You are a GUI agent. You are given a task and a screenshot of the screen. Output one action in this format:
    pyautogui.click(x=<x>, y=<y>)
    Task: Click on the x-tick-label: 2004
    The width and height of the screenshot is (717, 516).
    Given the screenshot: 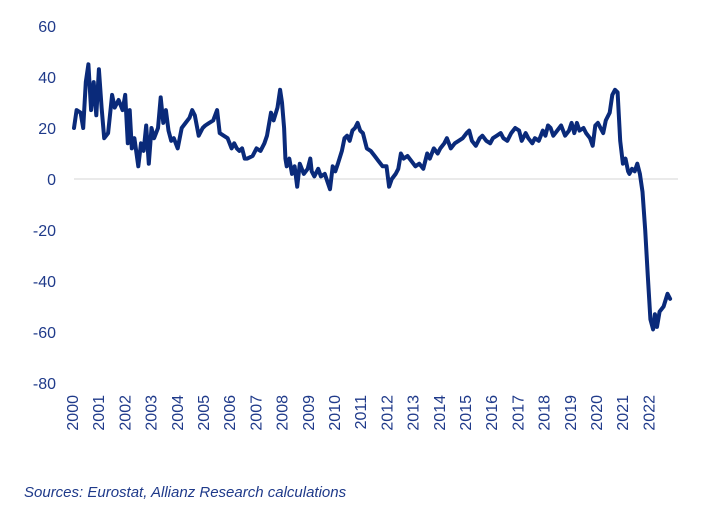 What is the action you would take?
    pyautogui.click(x=178, y=413)
    